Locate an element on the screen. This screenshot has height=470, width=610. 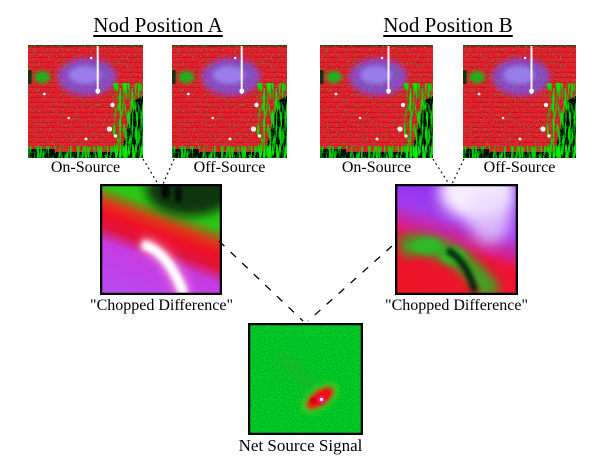
nod-b-off-source-label: Off-Source is located at coordinates (519, 167).